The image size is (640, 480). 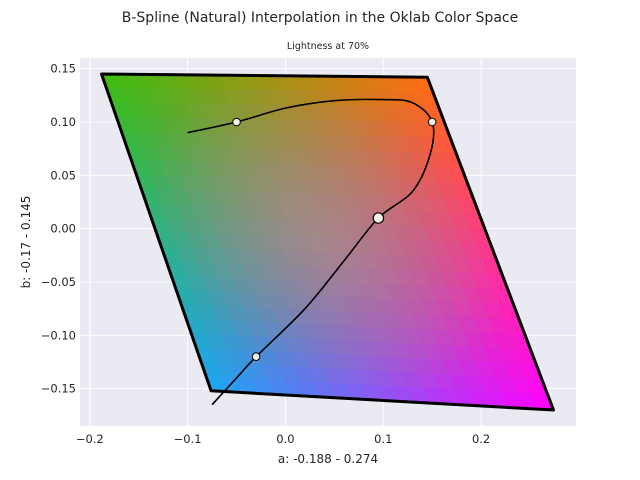 I want to click on y-tick-label: −0.15, so click(x=58, y=389).